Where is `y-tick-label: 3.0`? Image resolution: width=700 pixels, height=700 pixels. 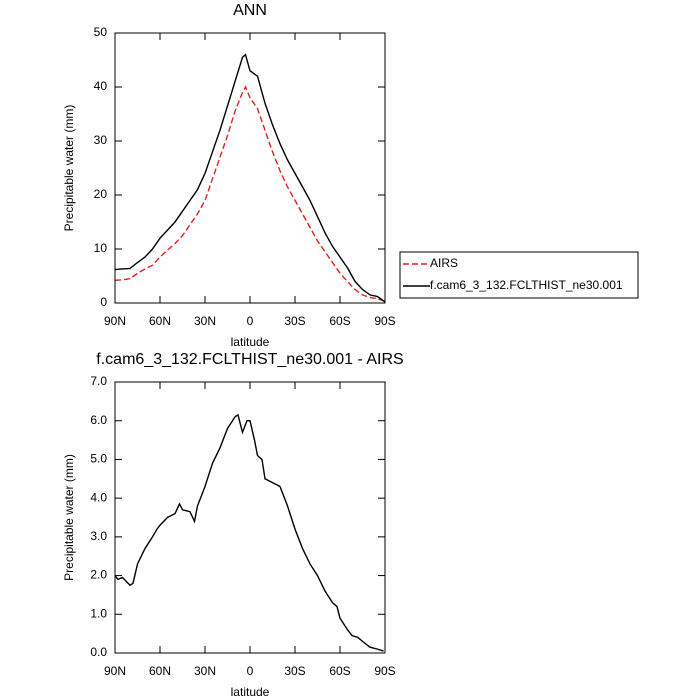 y-tick-label: 3.0 is located at coordinates (98, 536).